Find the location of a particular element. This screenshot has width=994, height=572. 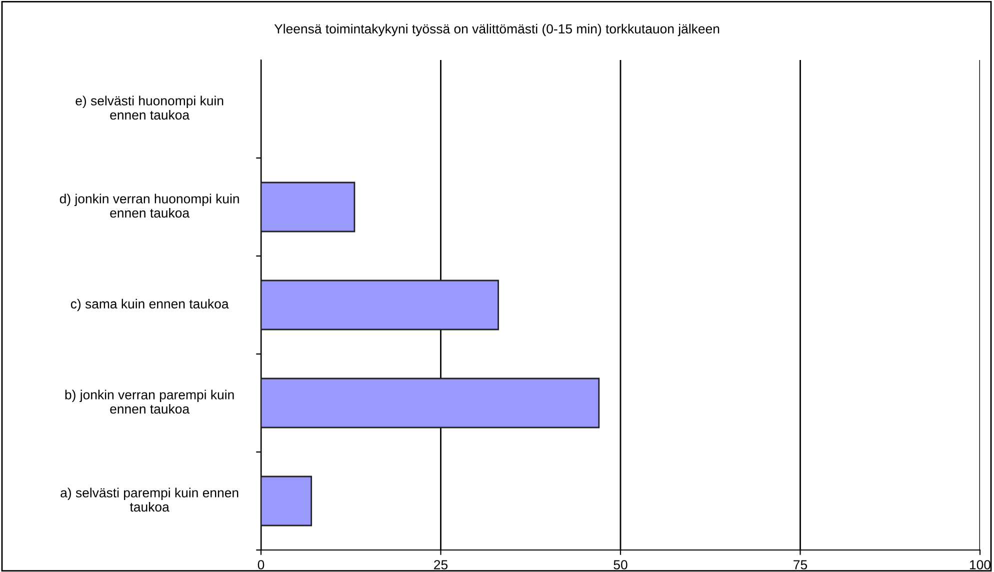

x-tick-label: 25 is located at coordinates (441, 565).